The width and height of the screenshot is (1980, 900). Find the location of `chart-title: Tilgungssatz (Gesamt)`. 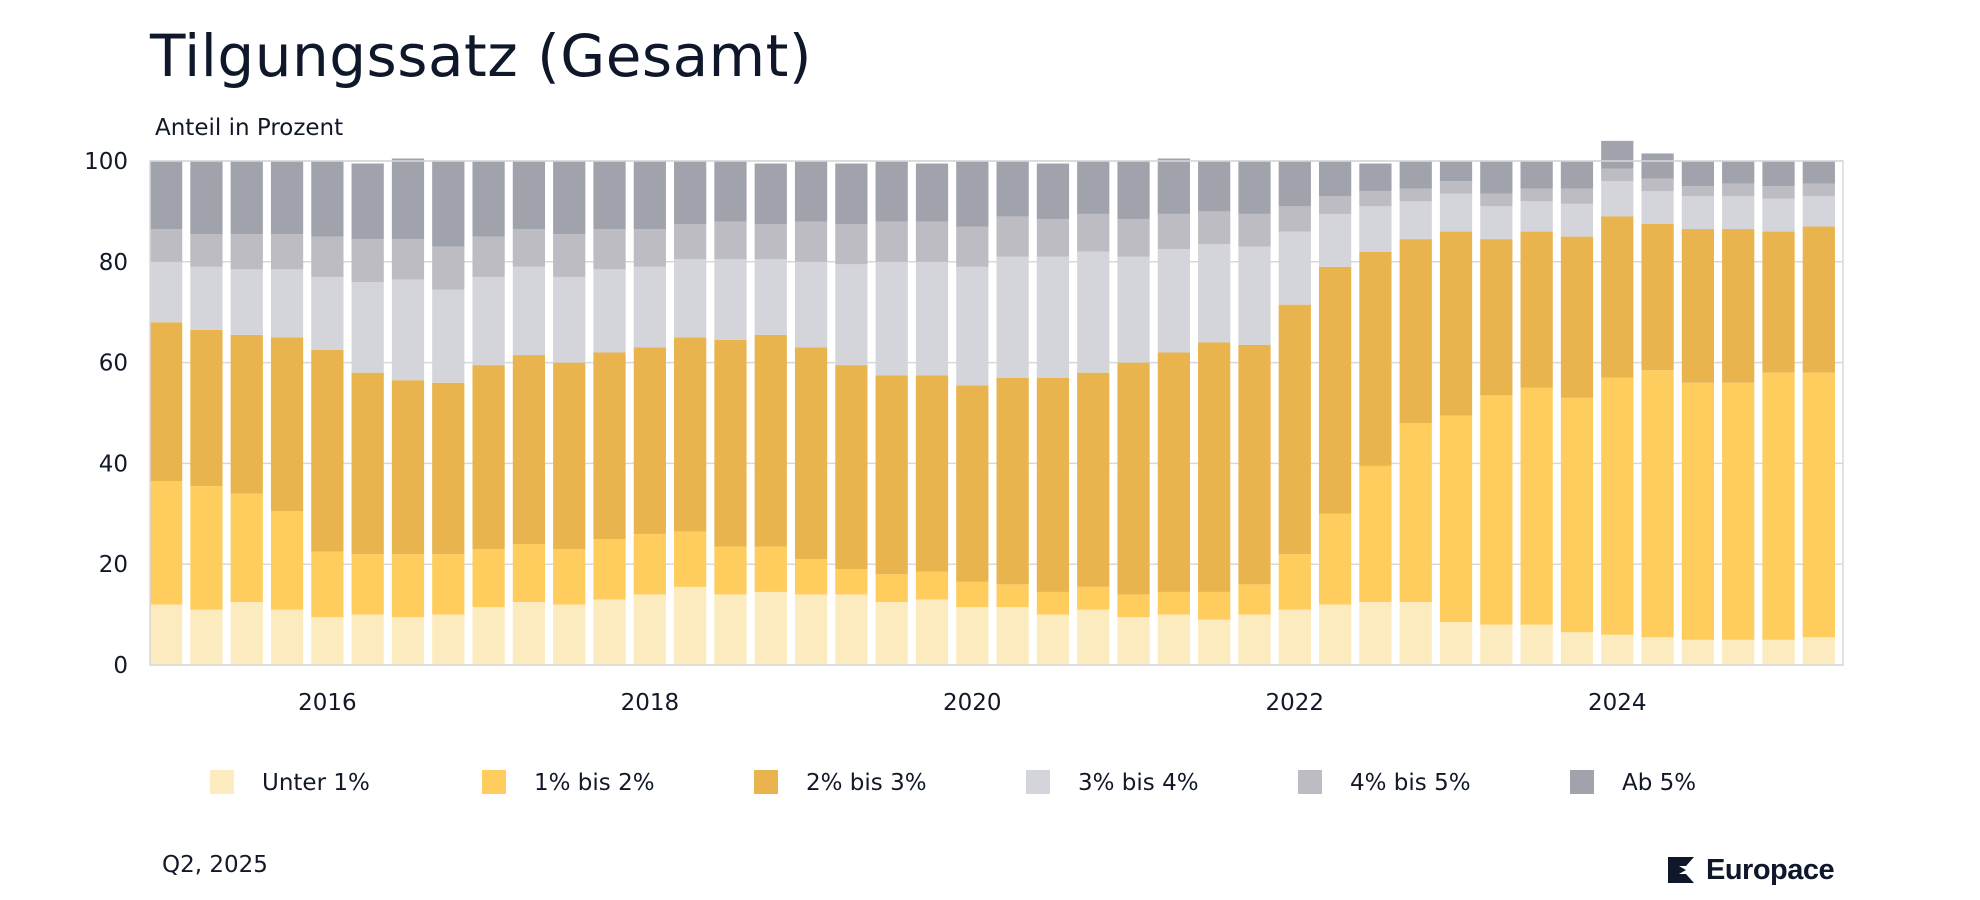

chart-title: Tilgungssatz (Gesamt) is located at coordinates (481, 56).